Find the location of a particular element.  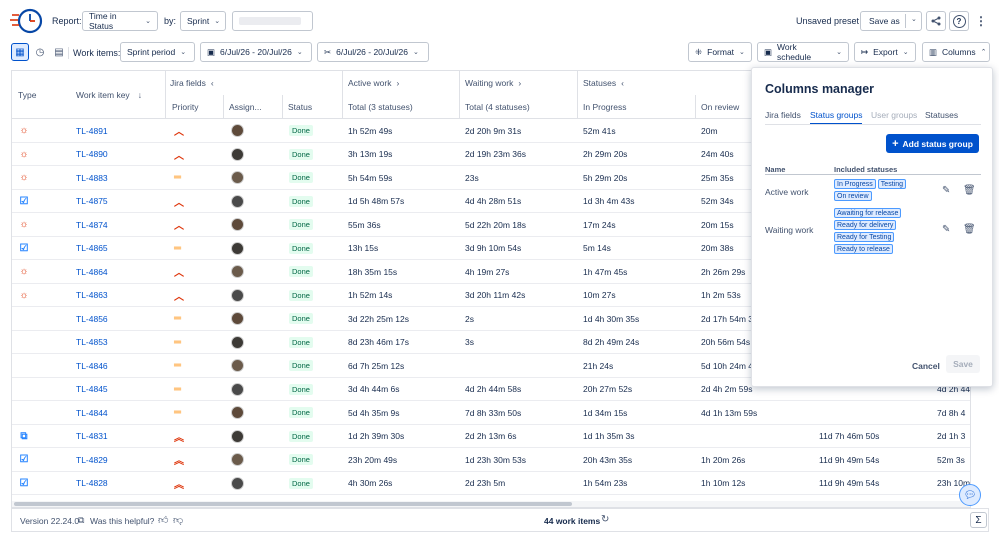

filter-input is located at coordinates (272, 21).